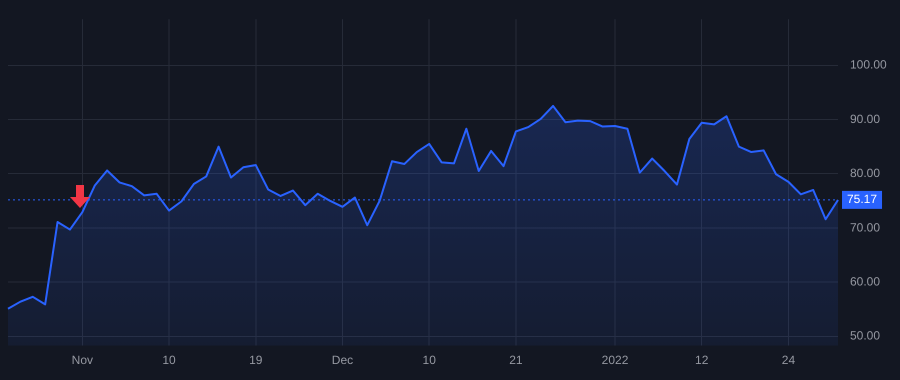 Image resolution: width=900 pixels, height=380 pixels. I want to click on x-tick-label: 19, so click(256, 360).